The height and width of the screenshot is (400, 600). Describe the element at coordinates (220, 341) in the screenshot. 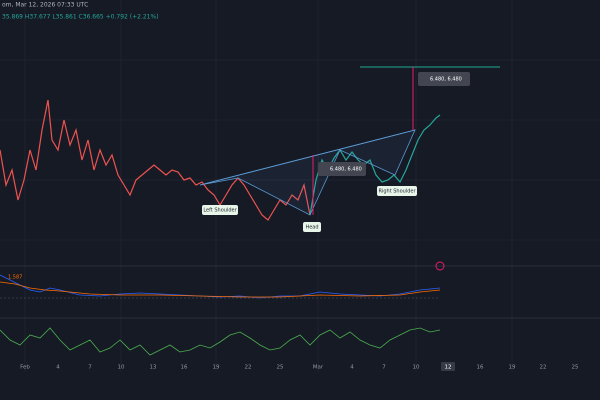

I see `rsi` at that location.